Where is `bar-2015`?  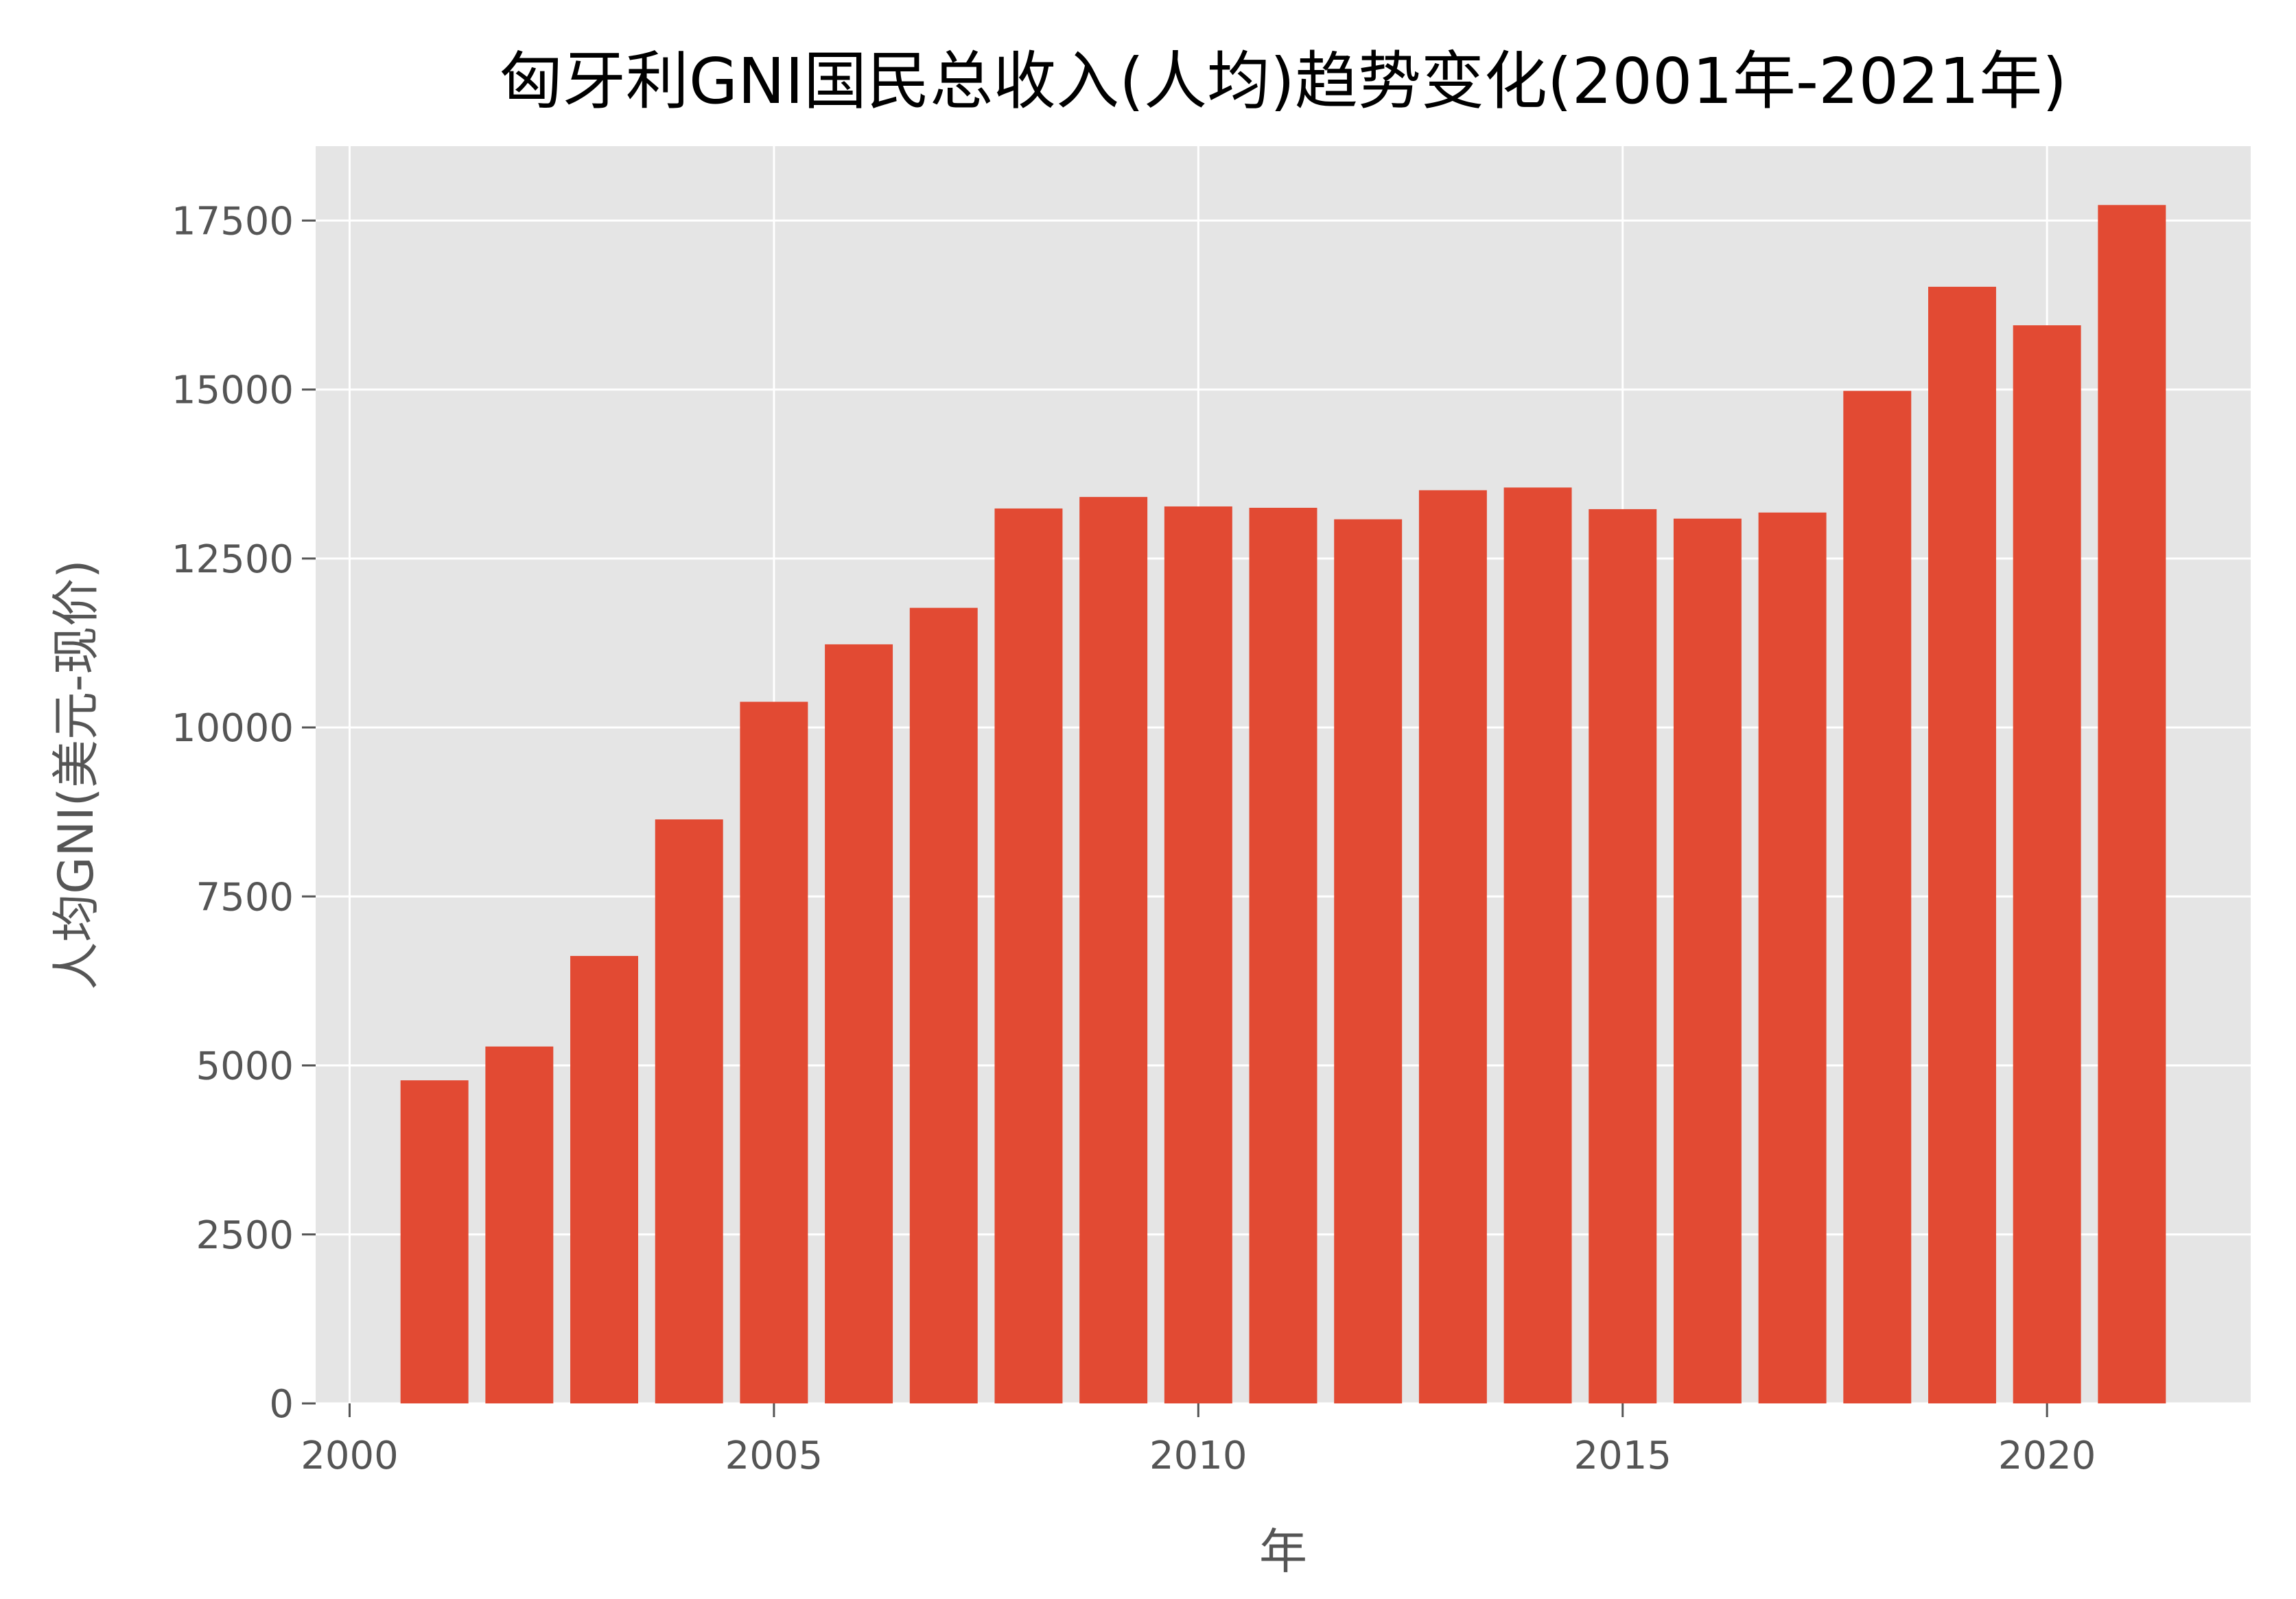
bar-2015 is located at coordinates (1623, 956).